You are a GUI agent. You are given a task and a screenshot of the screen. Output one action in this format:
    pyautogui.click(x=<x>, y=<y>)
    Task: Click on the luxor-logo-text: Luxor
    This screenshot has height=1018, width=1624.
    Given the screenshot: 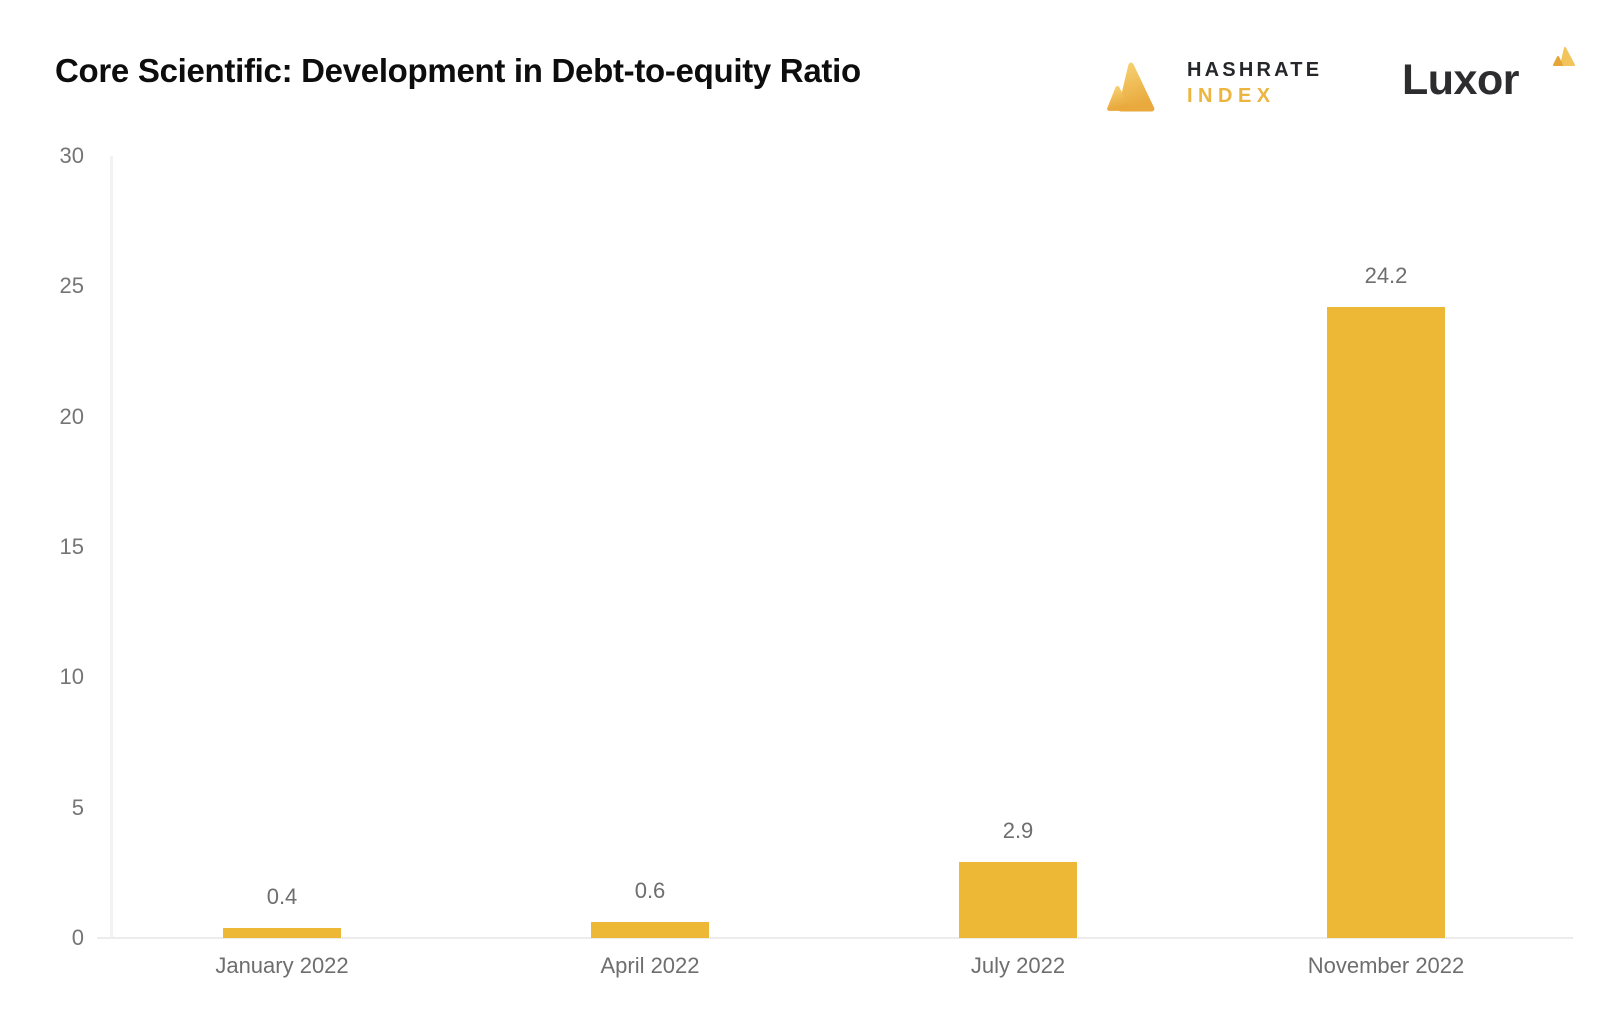 What is the action you would take?
    pyautogui.click(x=1460, y=80)
    